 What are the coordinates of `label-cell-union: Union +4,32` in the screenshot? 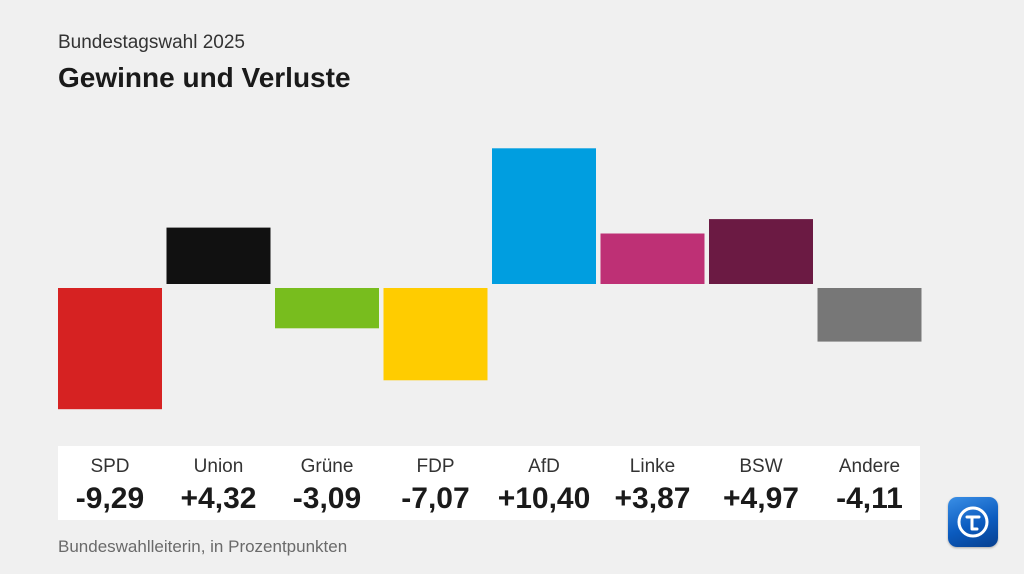 It's located at (219, 481).